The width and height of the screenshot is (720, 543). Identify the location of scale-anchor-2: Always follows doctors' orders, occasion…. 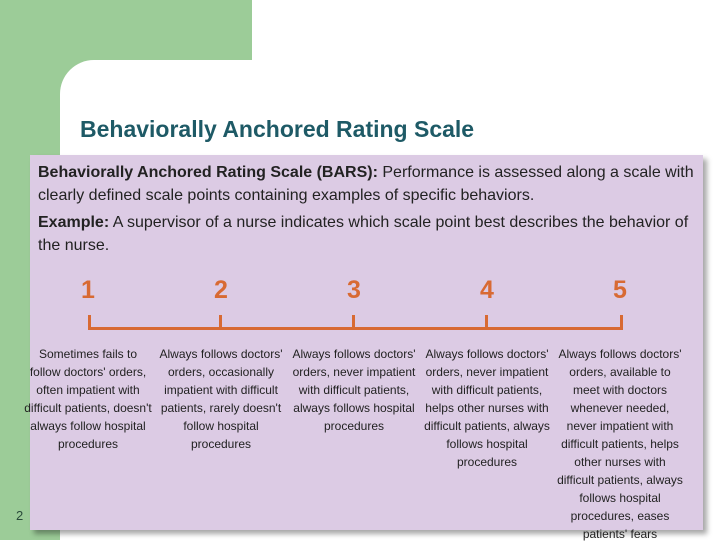
(221, 399).